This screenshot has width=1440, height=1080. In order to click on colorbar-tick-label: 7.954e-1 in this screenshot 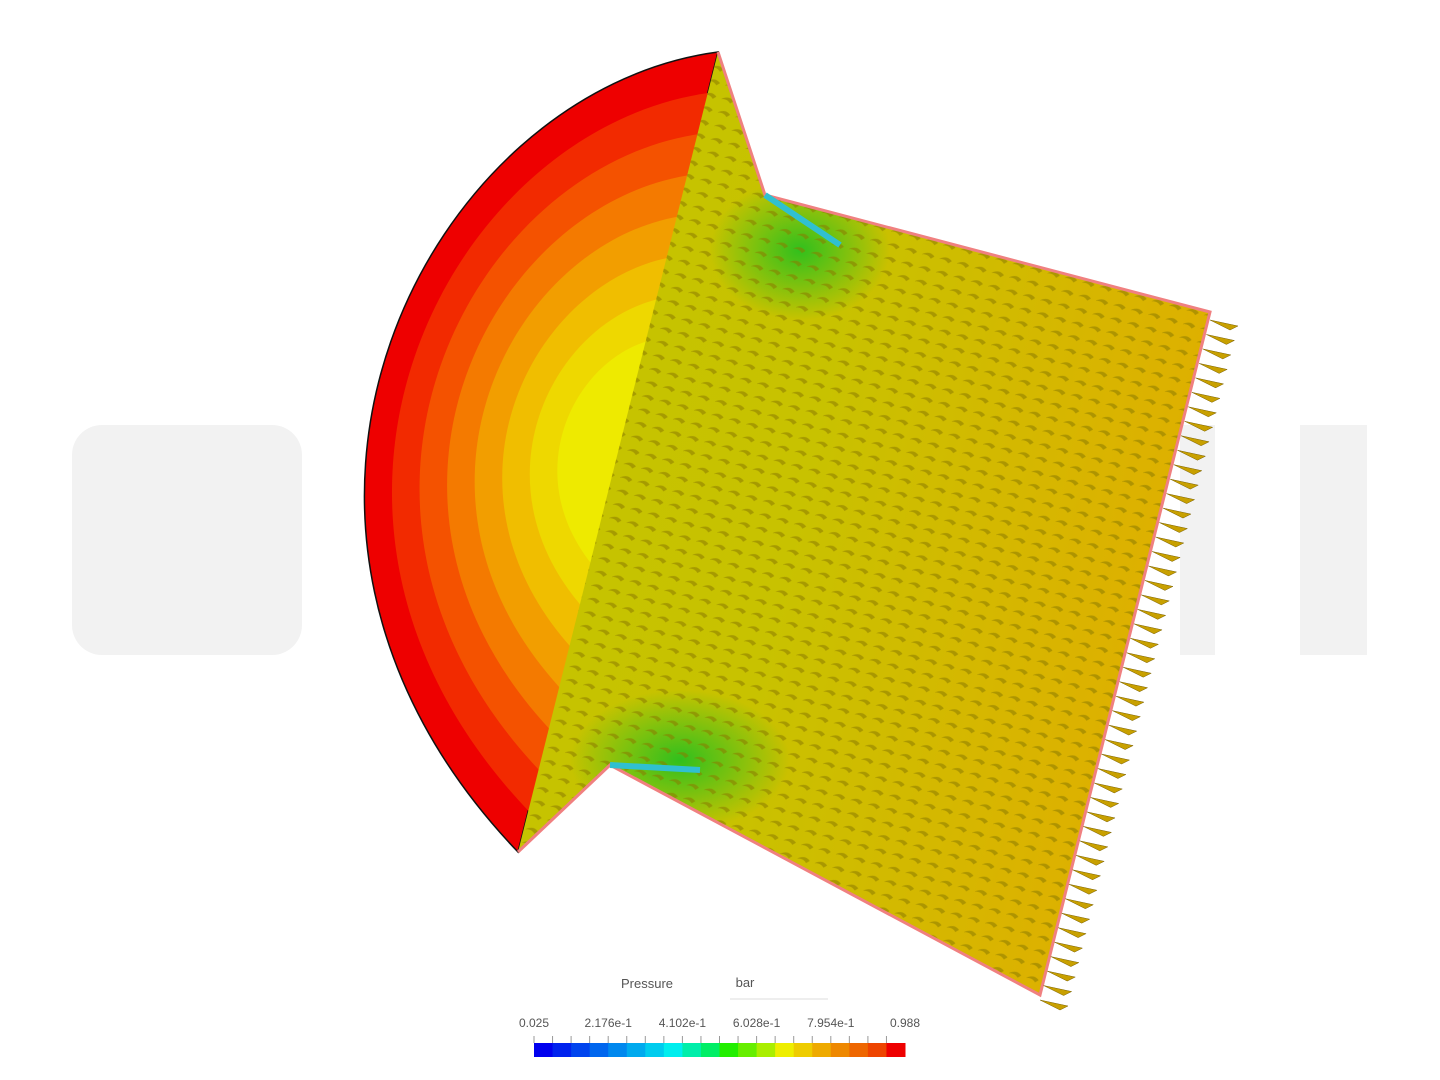, I will do `click(831, 1023)`.